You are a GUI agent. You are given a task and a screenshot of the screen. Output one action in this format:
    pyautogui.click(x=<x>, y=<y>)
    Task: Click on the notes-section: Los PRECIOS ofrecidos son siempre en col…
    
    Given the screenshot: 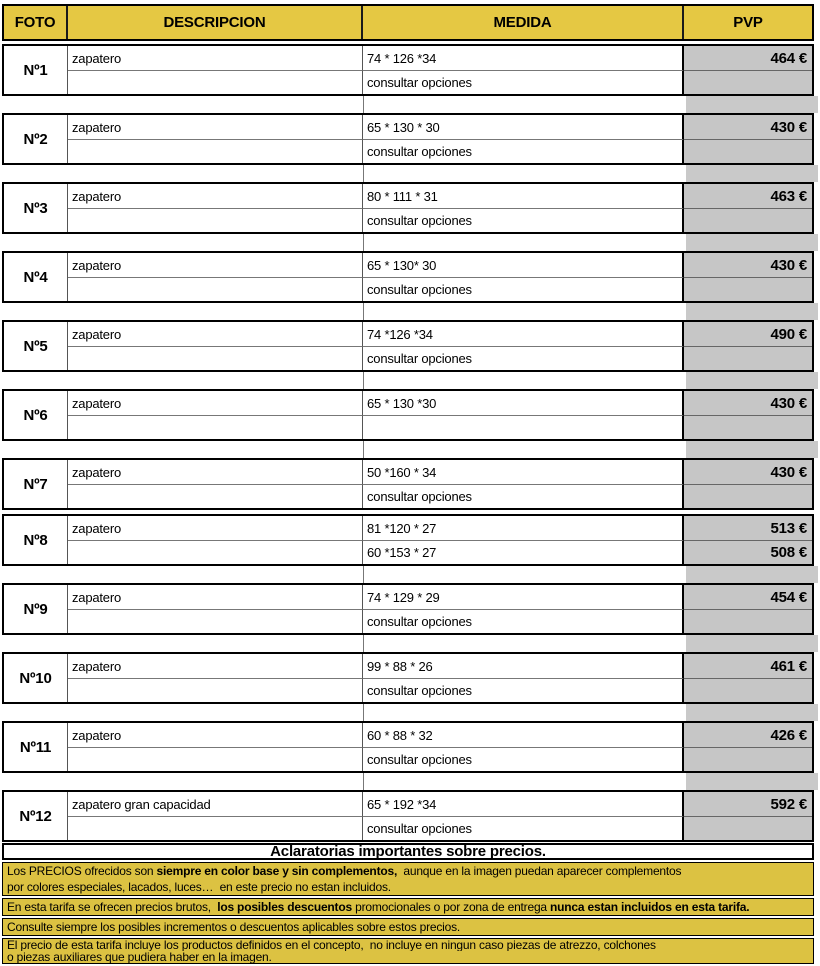 What is the action you would take?
    pyautogui.click(x=408, y=913)
    